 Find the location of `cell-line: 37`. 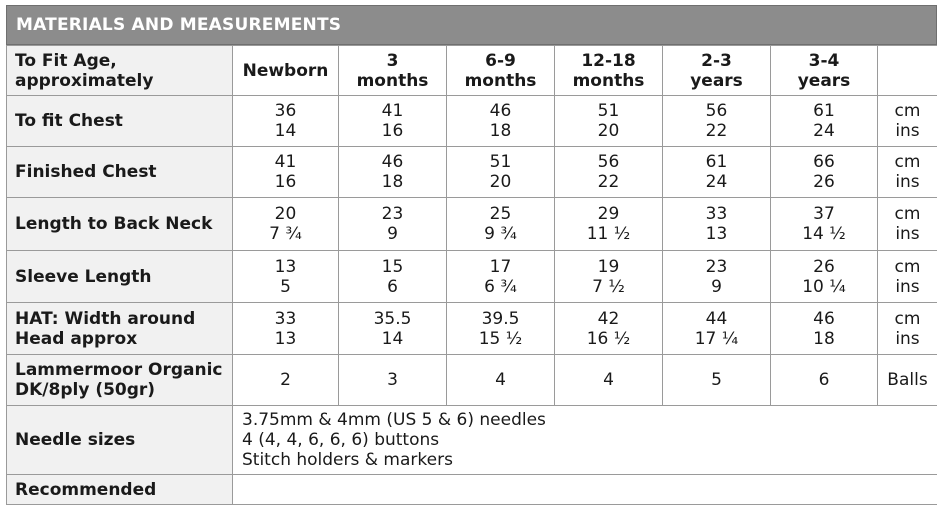

cell-line: 37 is located at coordinates (824, 214).